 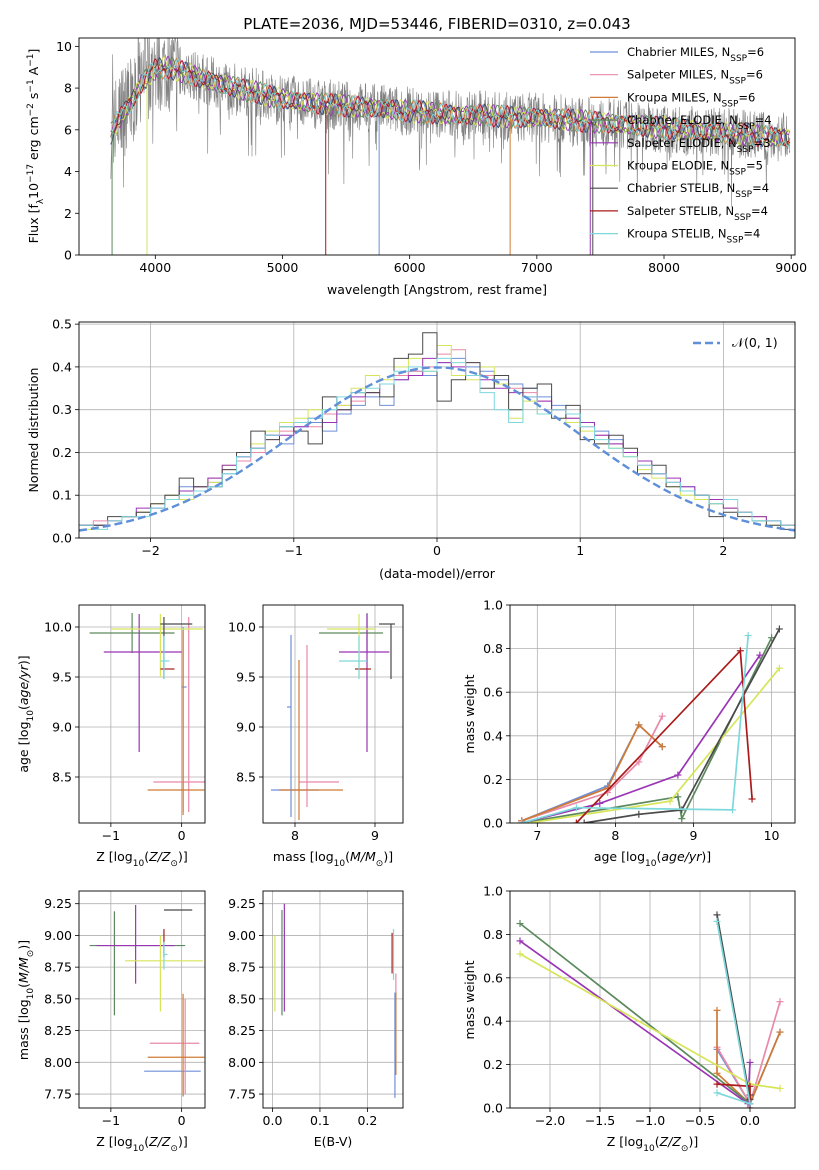 I want to click on x-tick-label: −2, so click(x=150, y=550).